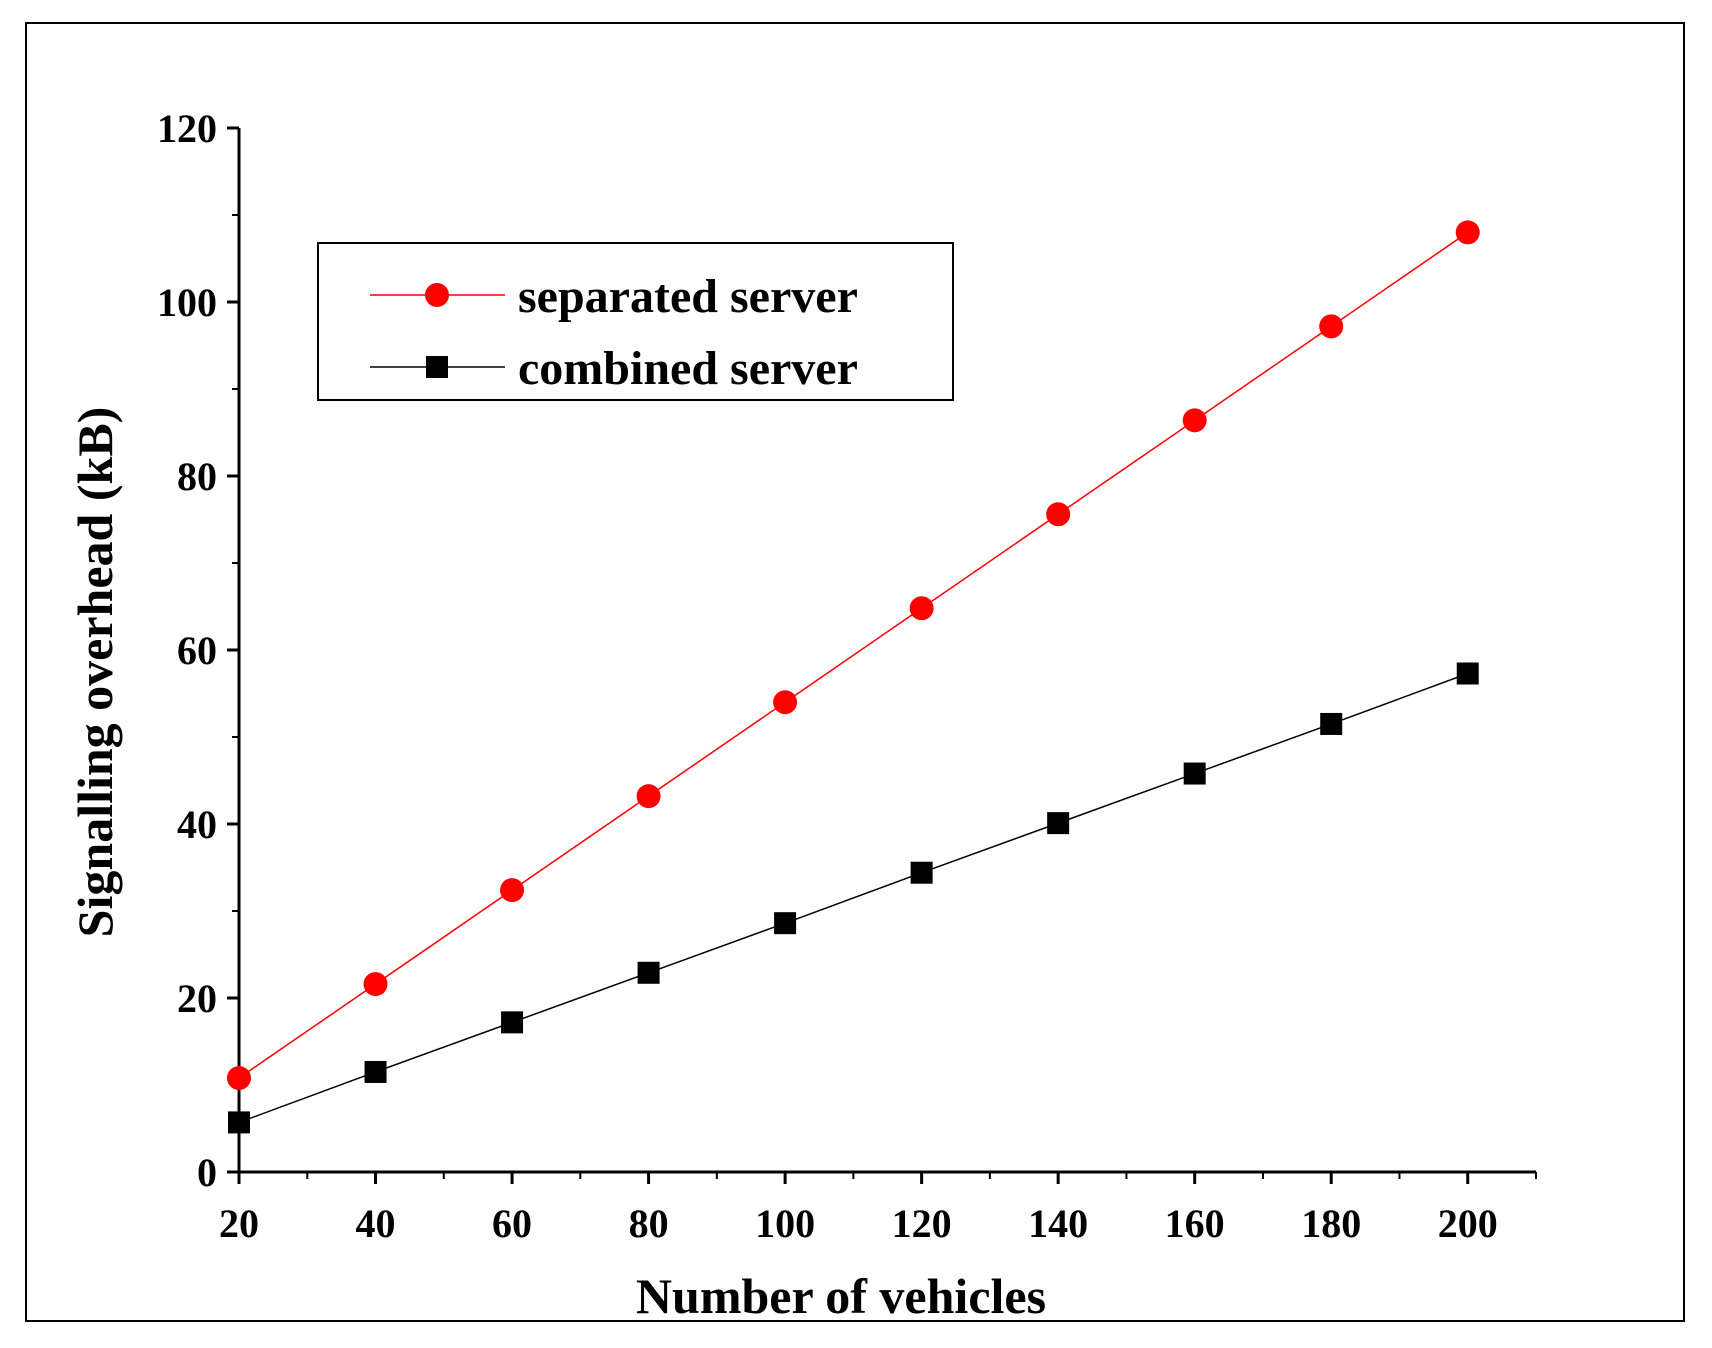  Describe the element at coordinates (197, 650) in the screenshot. I see `y-tick-label: 60` at that location.